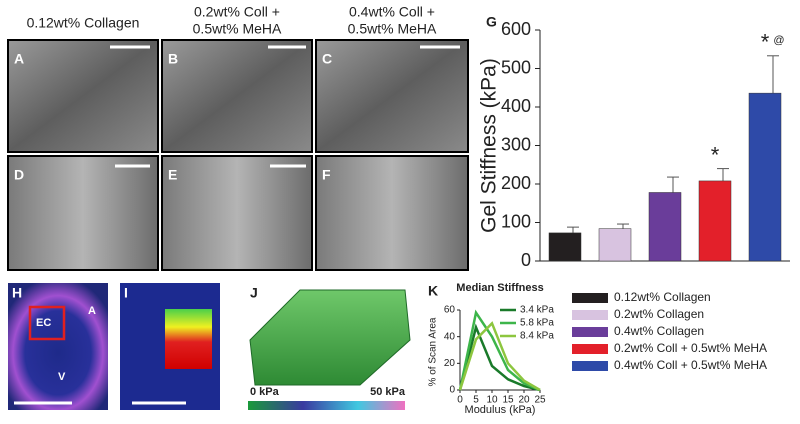 This screenshot has width=800, height=424. What do you see at coordinates (450, 363) in the screenshot?
I see `y-tick-label: 20` at bounding box center [450, 363].